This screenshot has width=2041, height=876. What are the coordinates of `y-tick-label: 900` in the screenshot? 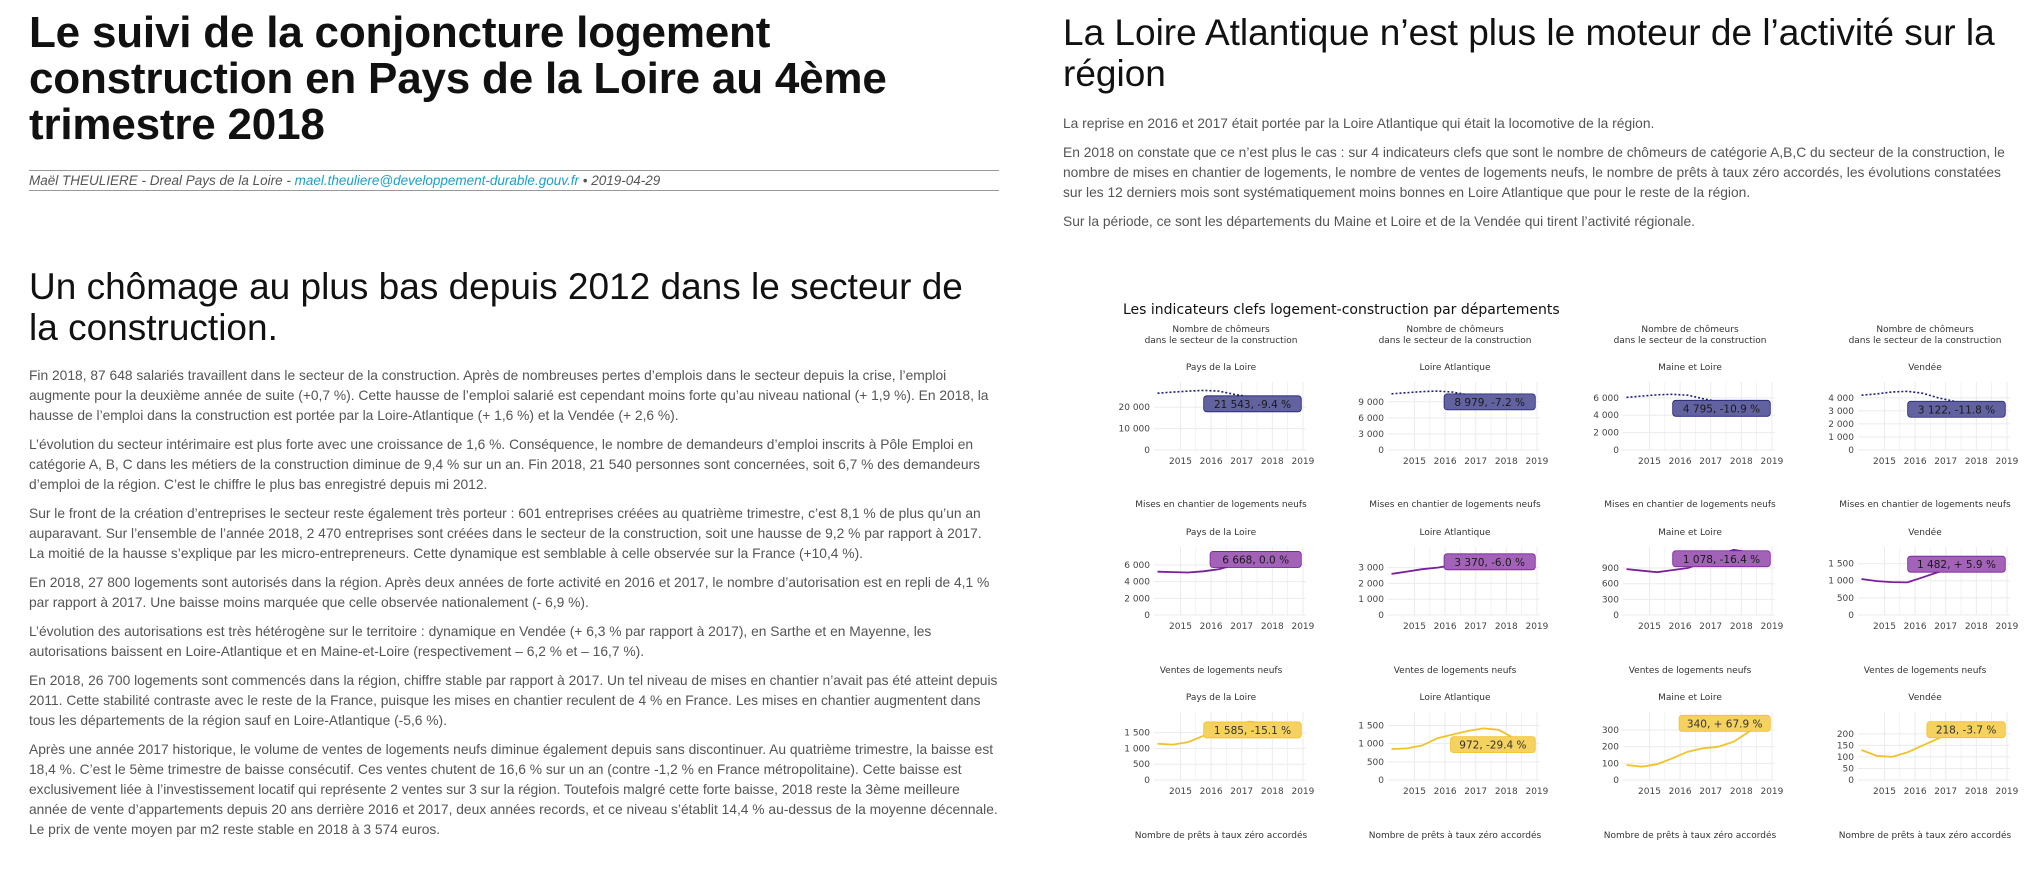 It's located at (1610, 569).